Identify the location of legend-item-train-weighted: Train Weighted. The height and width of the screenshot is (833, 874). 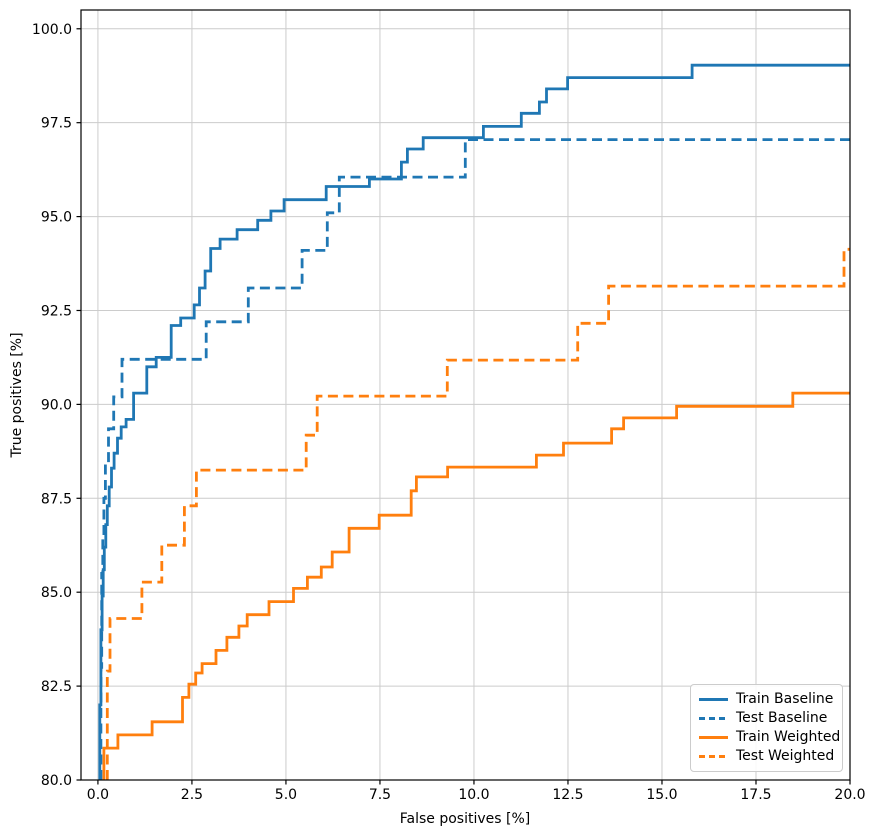
(769, 737).